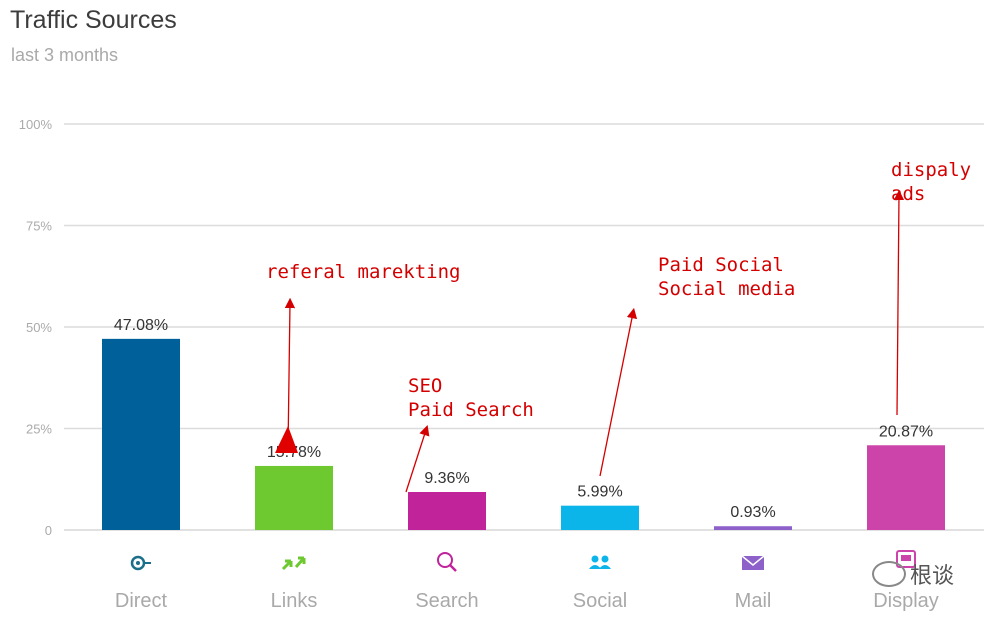 The height and width of the screenshot is (620, 984). Describe the element at coordinates (600, 562) in the screenshot. I see `people-icon` at that location.